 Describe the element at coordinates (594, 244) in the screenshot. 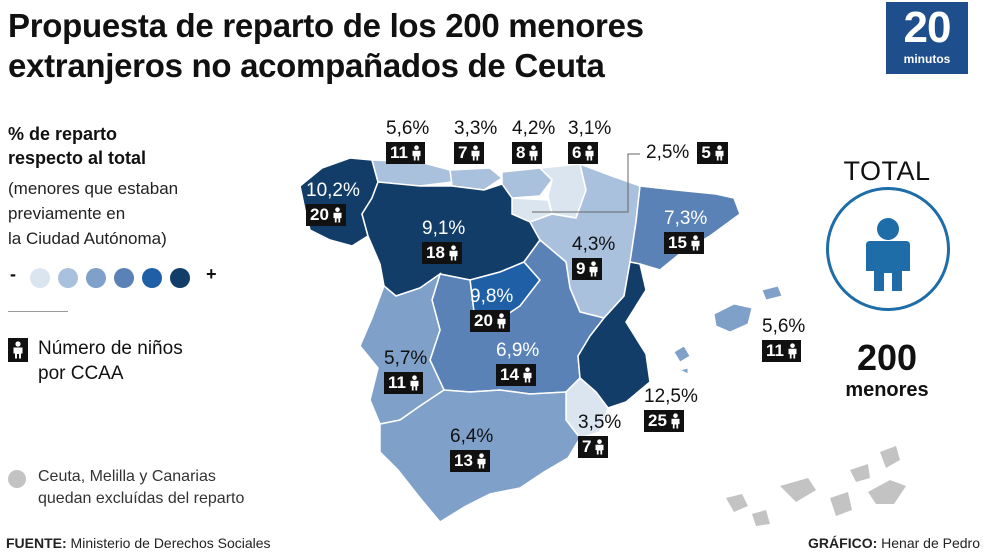

I see `pct-aragon: 4,3%` at that location.